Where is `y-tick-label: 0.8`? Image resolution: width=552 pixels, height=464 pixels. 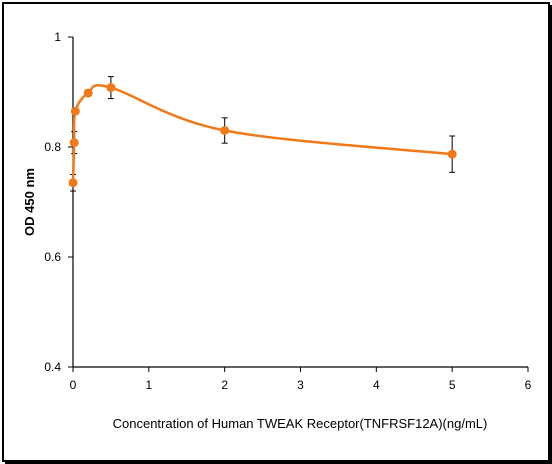
y-tick-label: 0.8 is located at coordinates (52, 147).